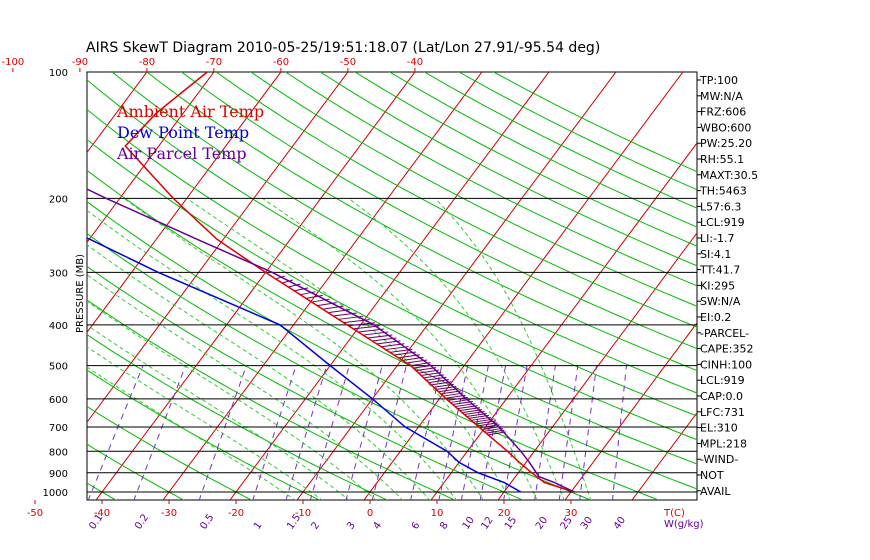 The image size is (870, 560). I want to click on mixing-ratio-tick-label: 30, so click(587, 523).